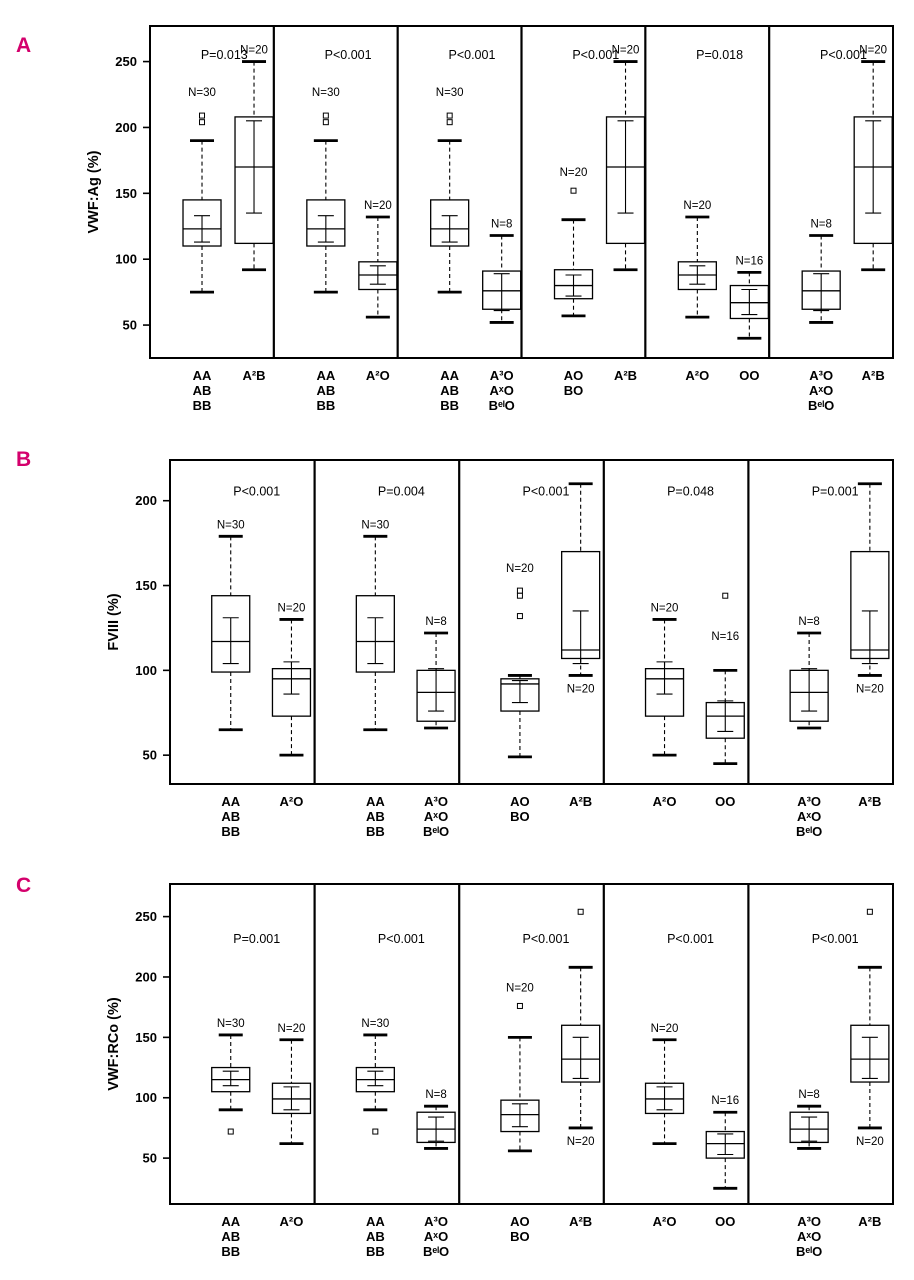 The width and height of the screenshot is (914, 1280). Describe the element at coordinates (114, 1044) in the screenshot. I see `y-axis-title: VWF:RCo (%)` at that location.